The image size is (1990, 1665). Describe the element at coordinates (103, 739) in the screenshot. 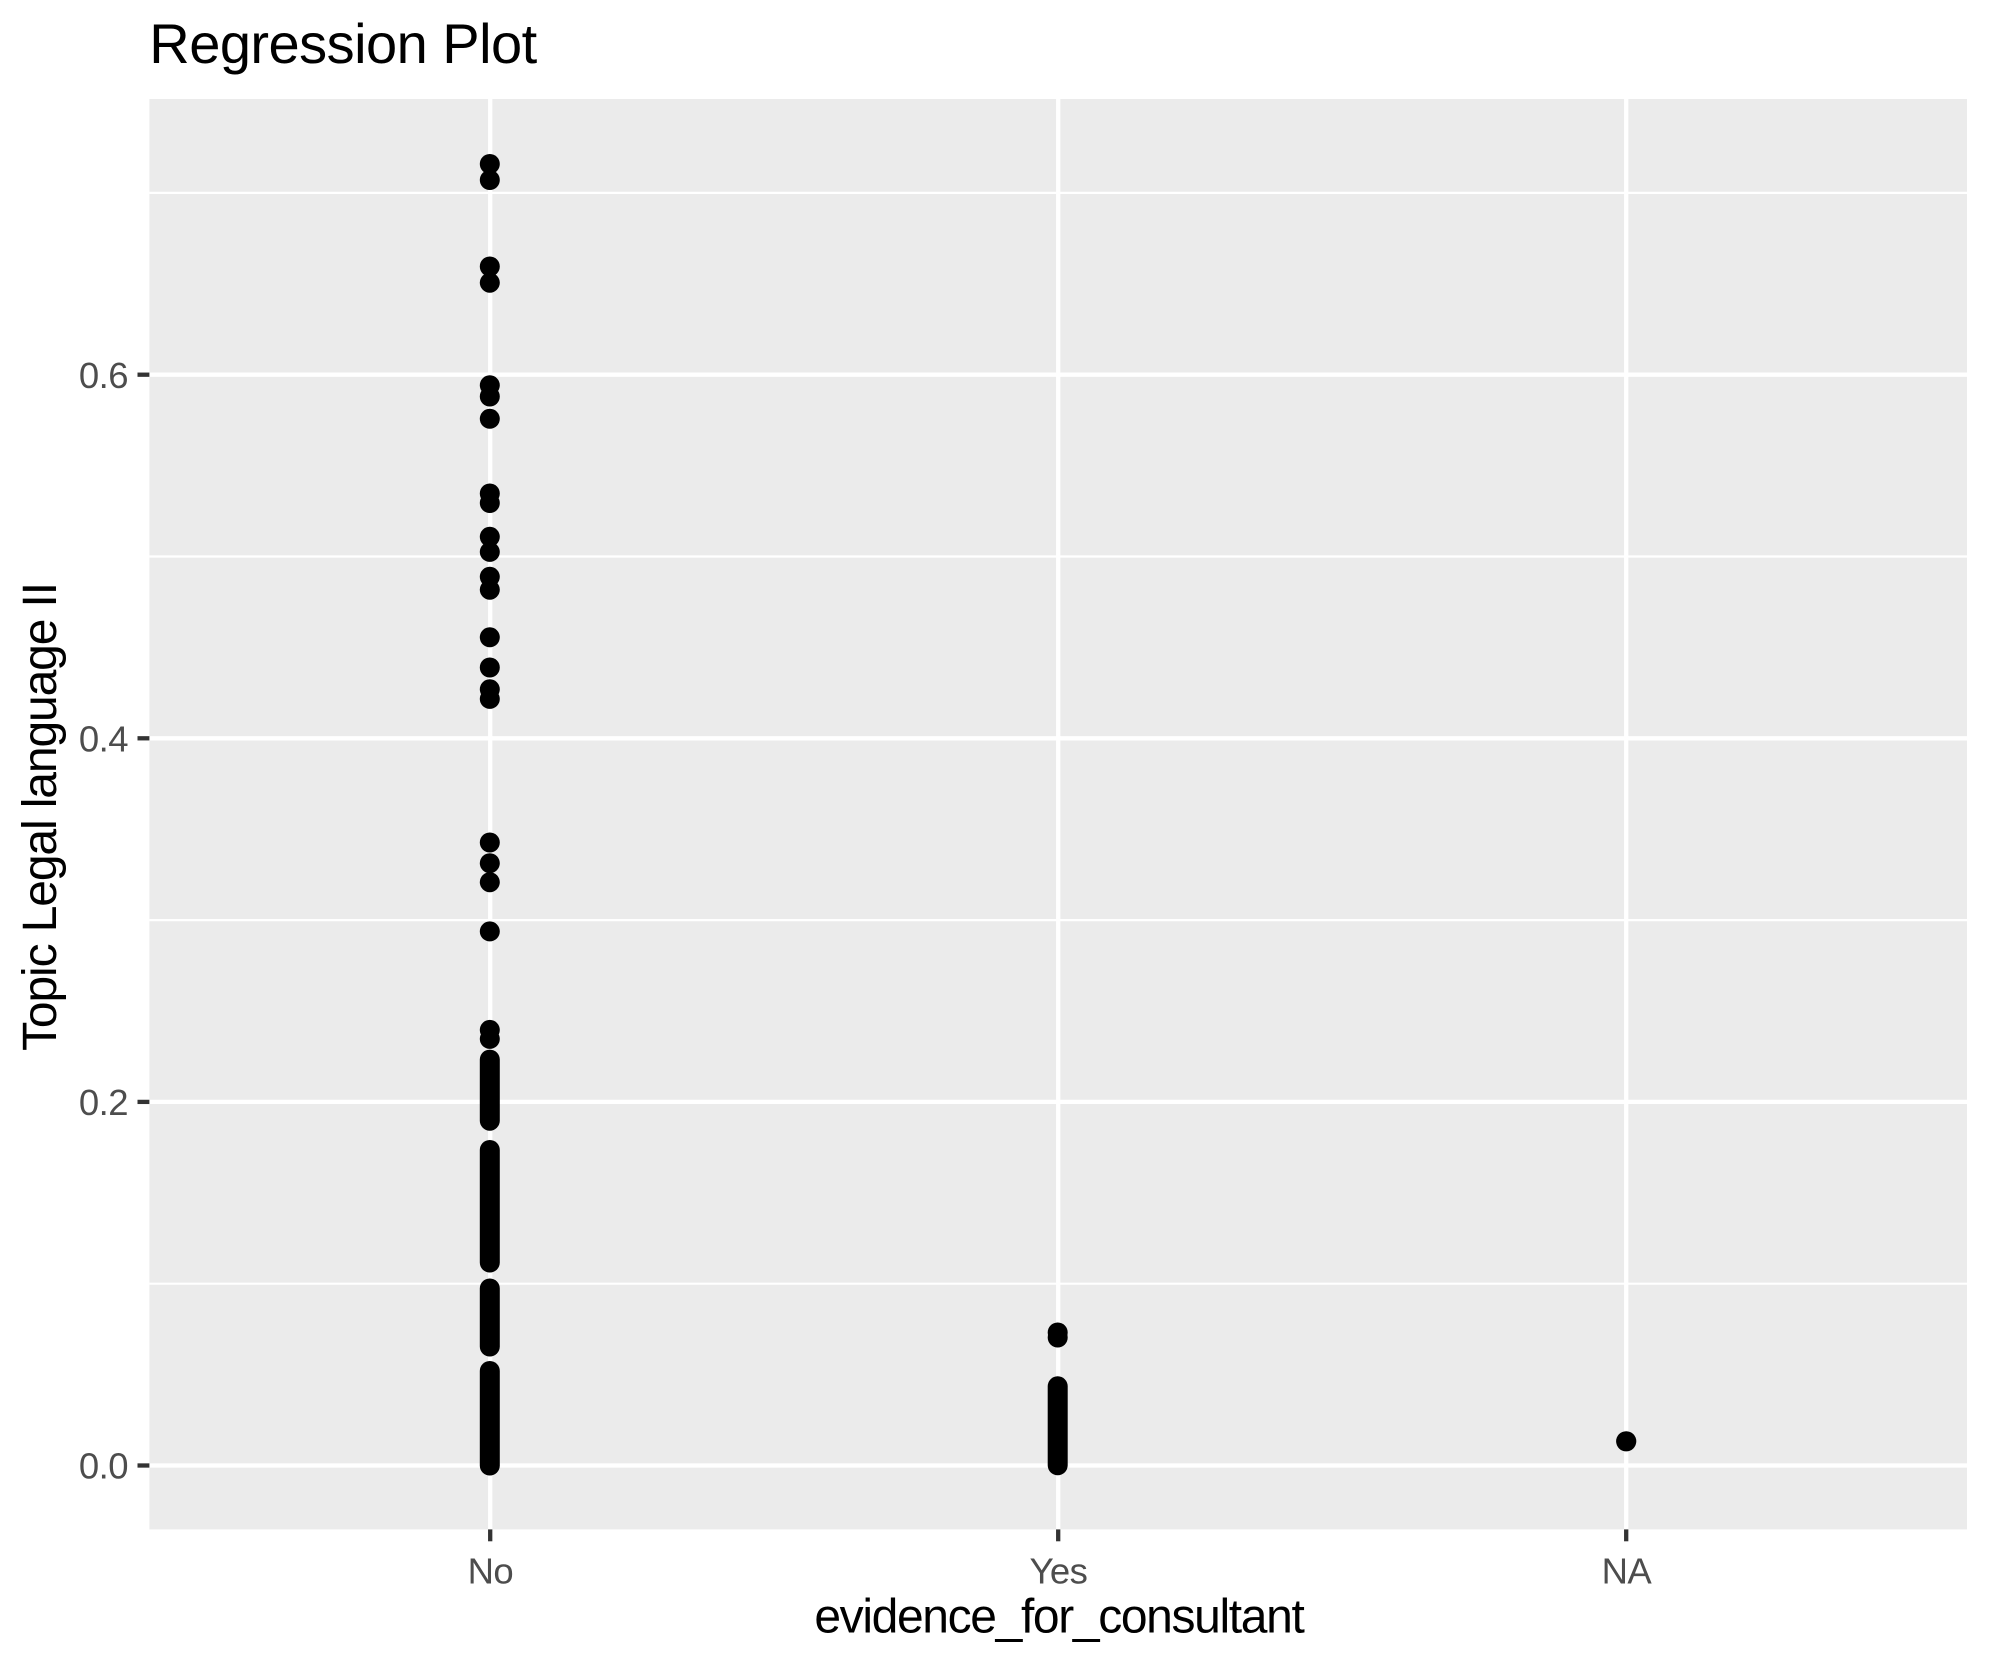

I see `svg-text: 0.4` at that location.